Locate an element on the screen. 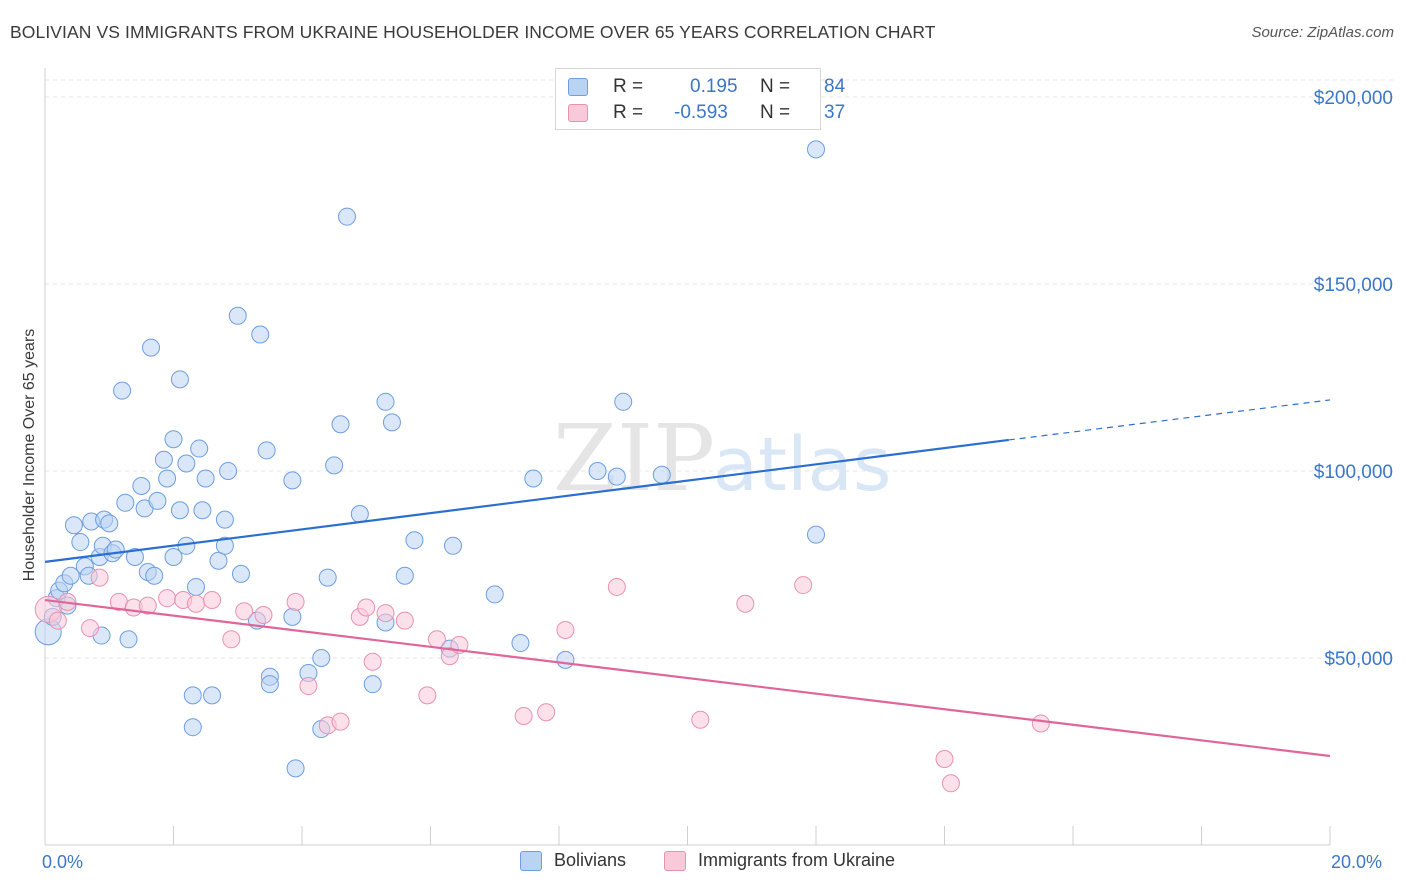 This screenshot has height=892, width=1406. bottom-legend: Bolivians Immigrants from Ukraine is located at coordinates (703, 864).